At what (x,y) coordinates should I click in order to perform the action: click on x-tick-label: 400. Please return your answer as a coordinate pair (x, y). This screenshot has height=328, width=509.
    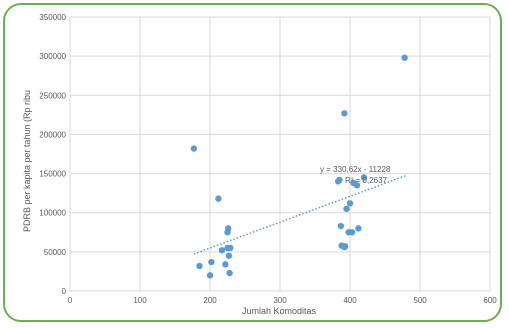
    Looking at the image, I should click on (350, 300).